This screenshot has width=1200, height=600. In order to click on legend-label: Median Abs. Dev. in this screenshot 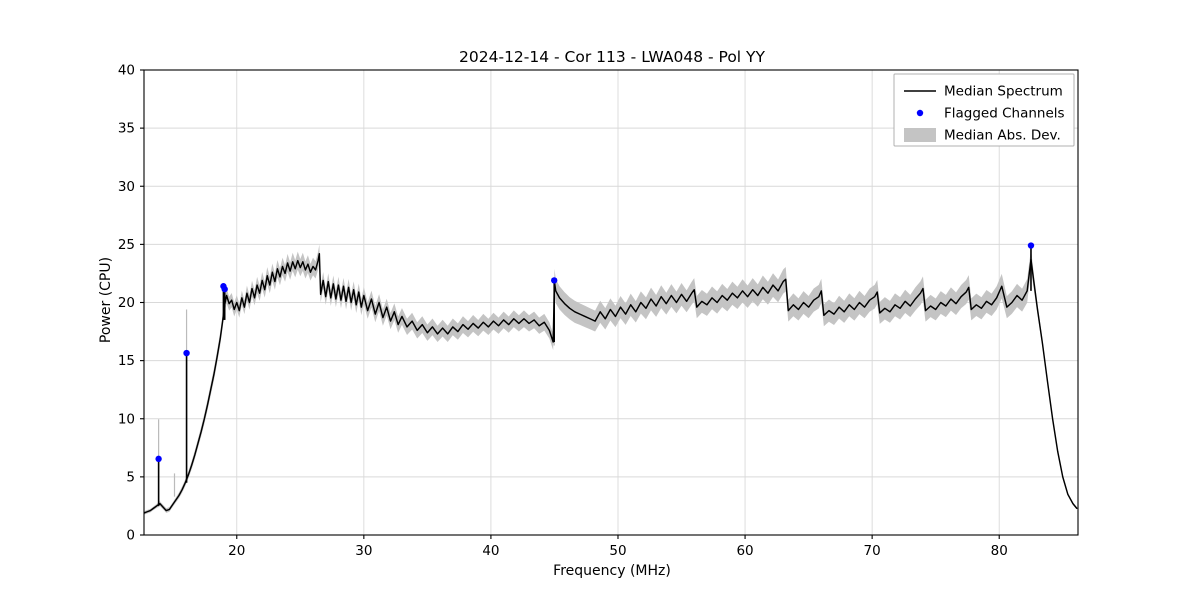, I will do `click(1002, 136)`.